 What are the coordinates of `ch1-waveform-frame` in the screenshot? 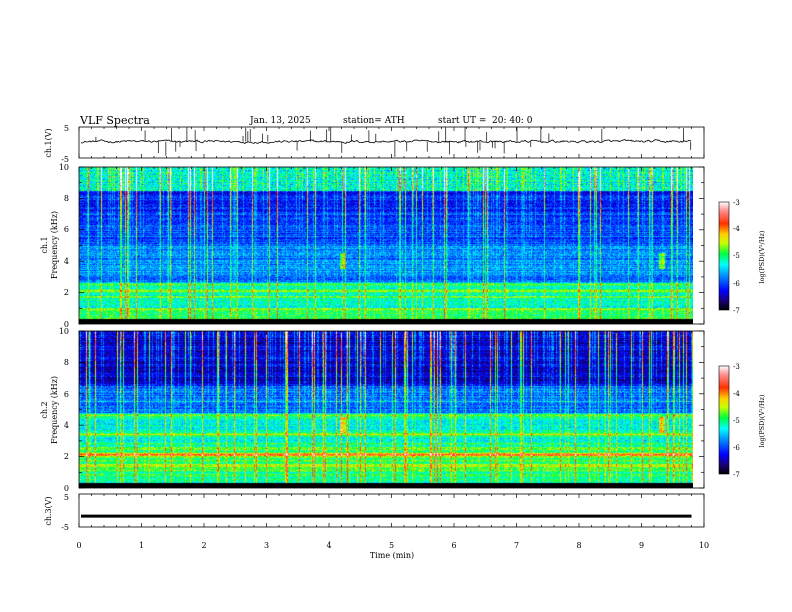 It's located at (391, 142).